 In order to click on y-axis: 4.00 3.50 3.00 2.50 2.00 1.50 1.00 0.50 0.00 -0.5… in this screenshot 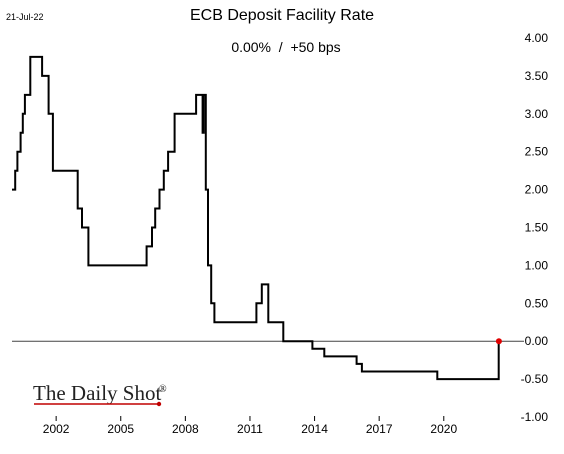, I will do `click(535, 227)`.